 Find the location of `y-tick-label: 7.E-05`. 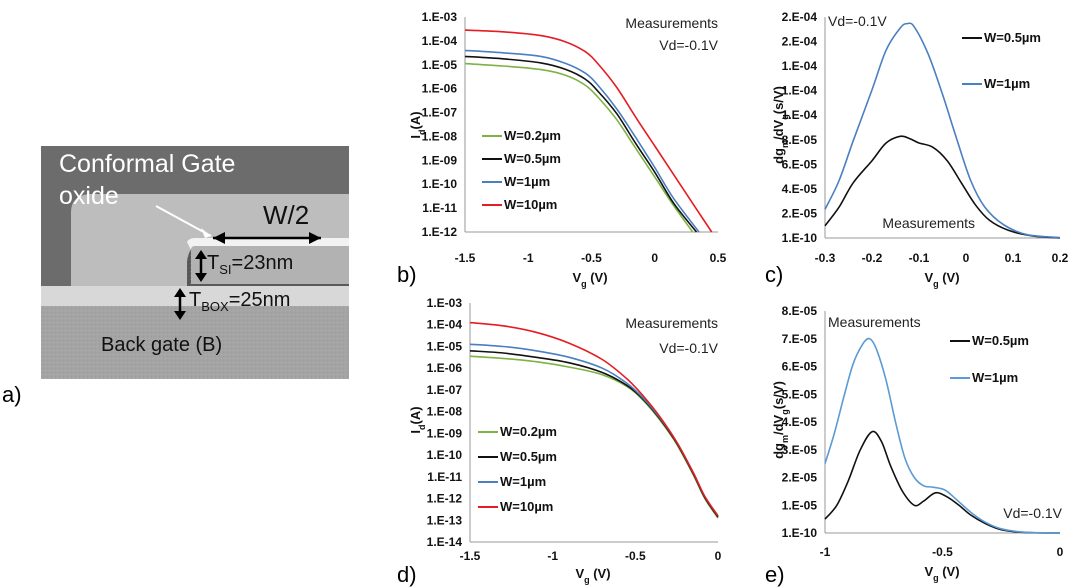

y-tick-label: 7.E-05 is located at coordinates (800, 339).